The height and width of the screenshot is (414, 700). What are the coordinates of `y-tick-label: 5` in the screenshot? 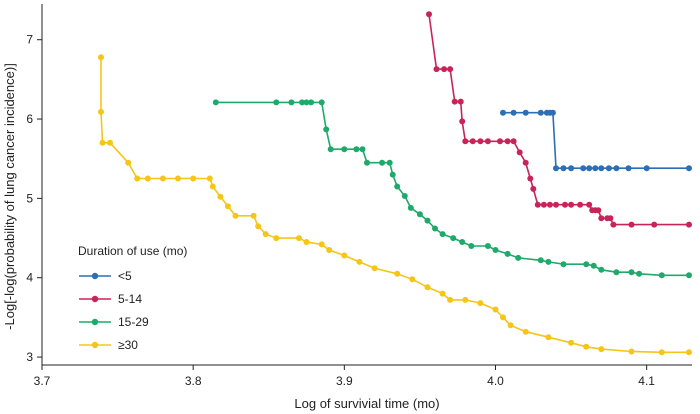 It's located at (29, 198).